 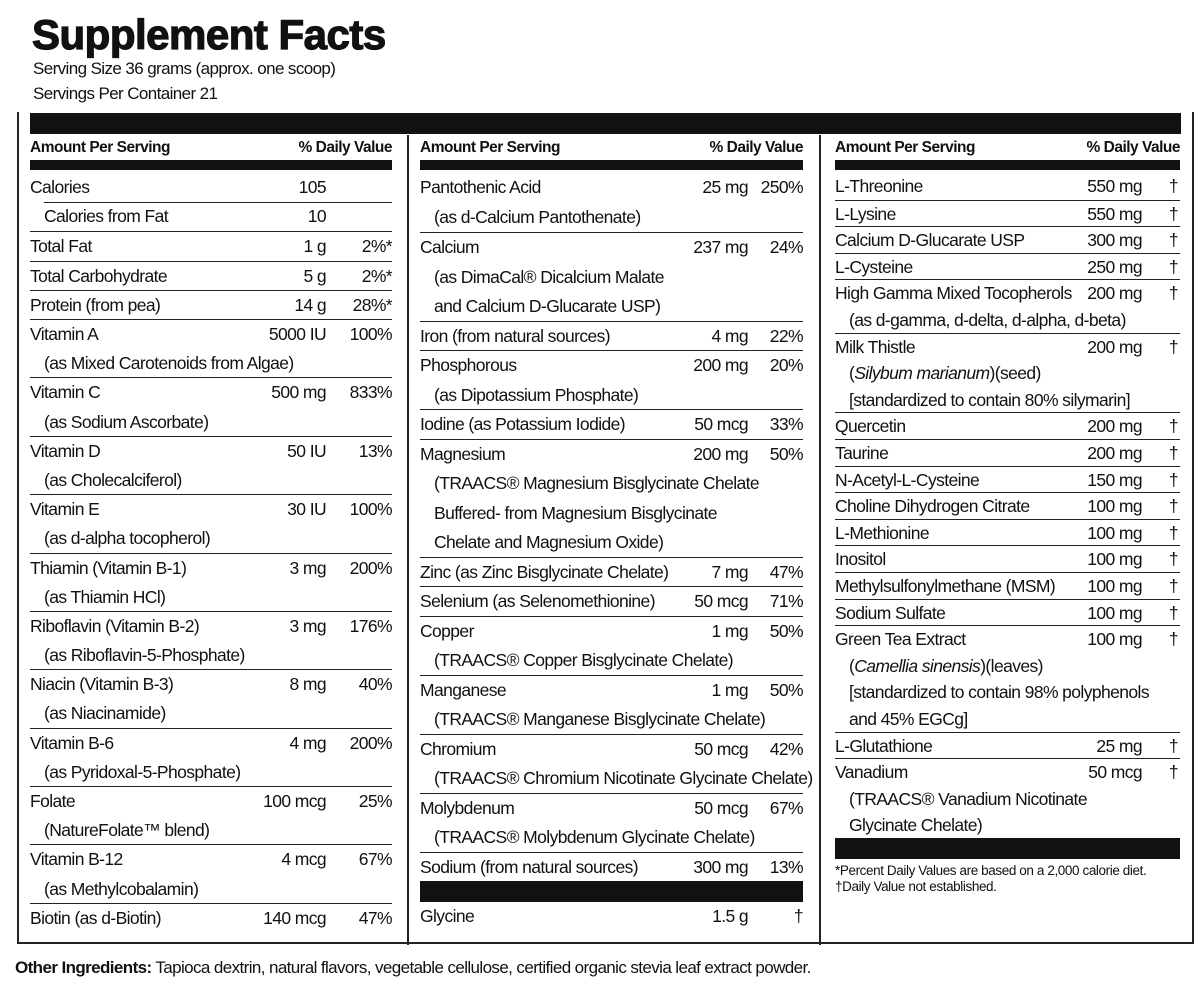 I want to click on nutrient-name: Biotin (as d-Biotin), so click(x=96, y=917).